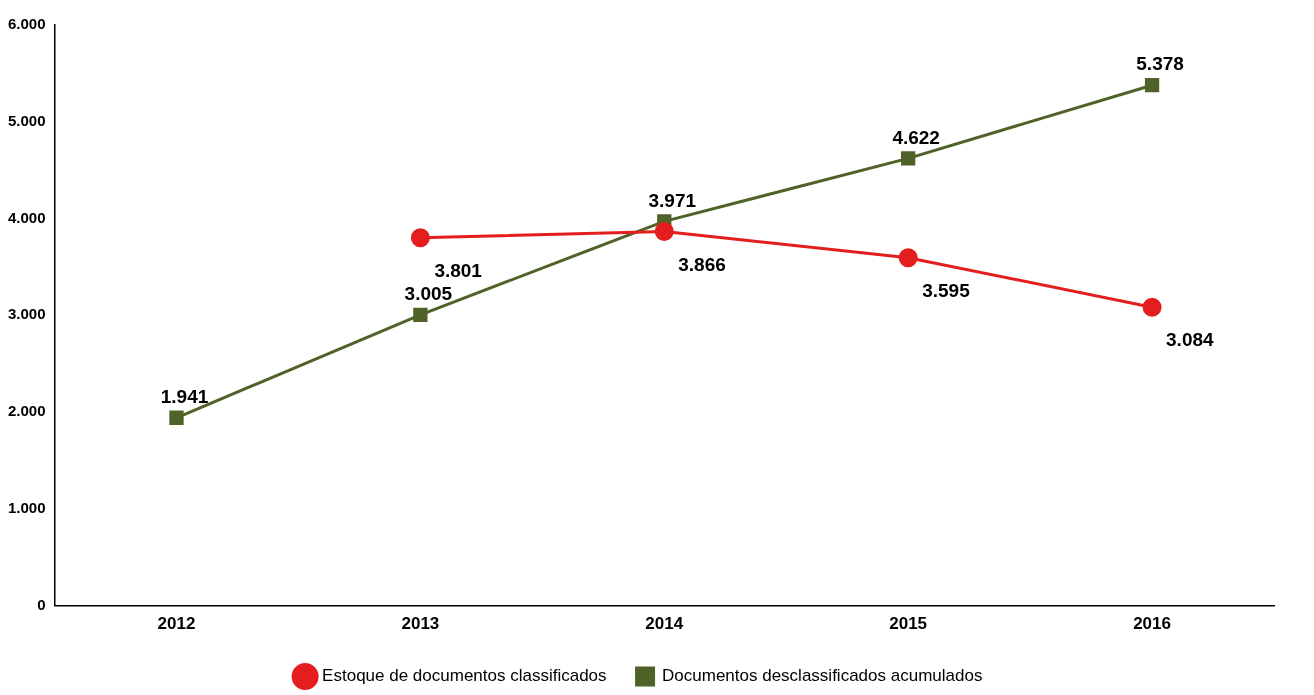  Describe the element at coordinates (420, 624) in the screenshot. I see `x-tick-label: 2013` at that location.